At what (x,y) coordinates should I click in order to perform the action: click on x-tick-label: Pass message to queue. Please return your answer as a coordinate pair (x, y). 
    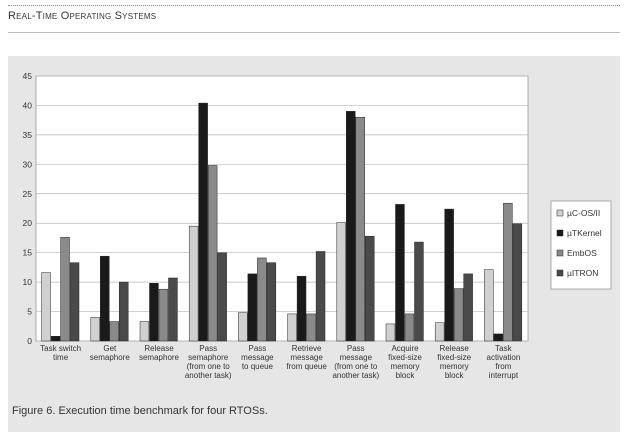
    Looking at the image, I should click on (257, 357).